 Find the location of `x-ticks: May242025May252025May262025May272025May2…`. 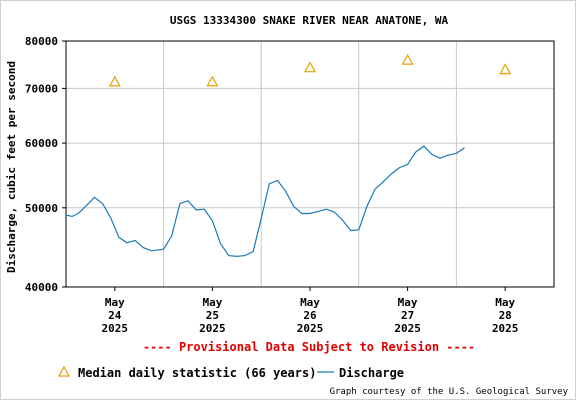

x-ticks: May242025May252025May262025May272025May2… is located at coordinates (310, 311).